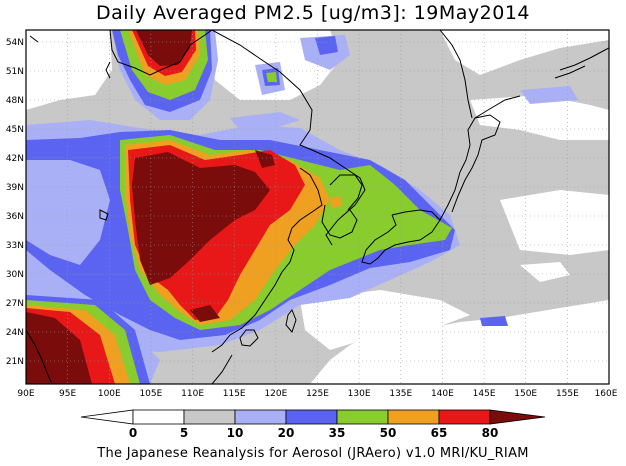  What do you see at coordinates (388, 433) in the screenshot?
I see `colorbar-label: 50` at bounding box center [388, 433].